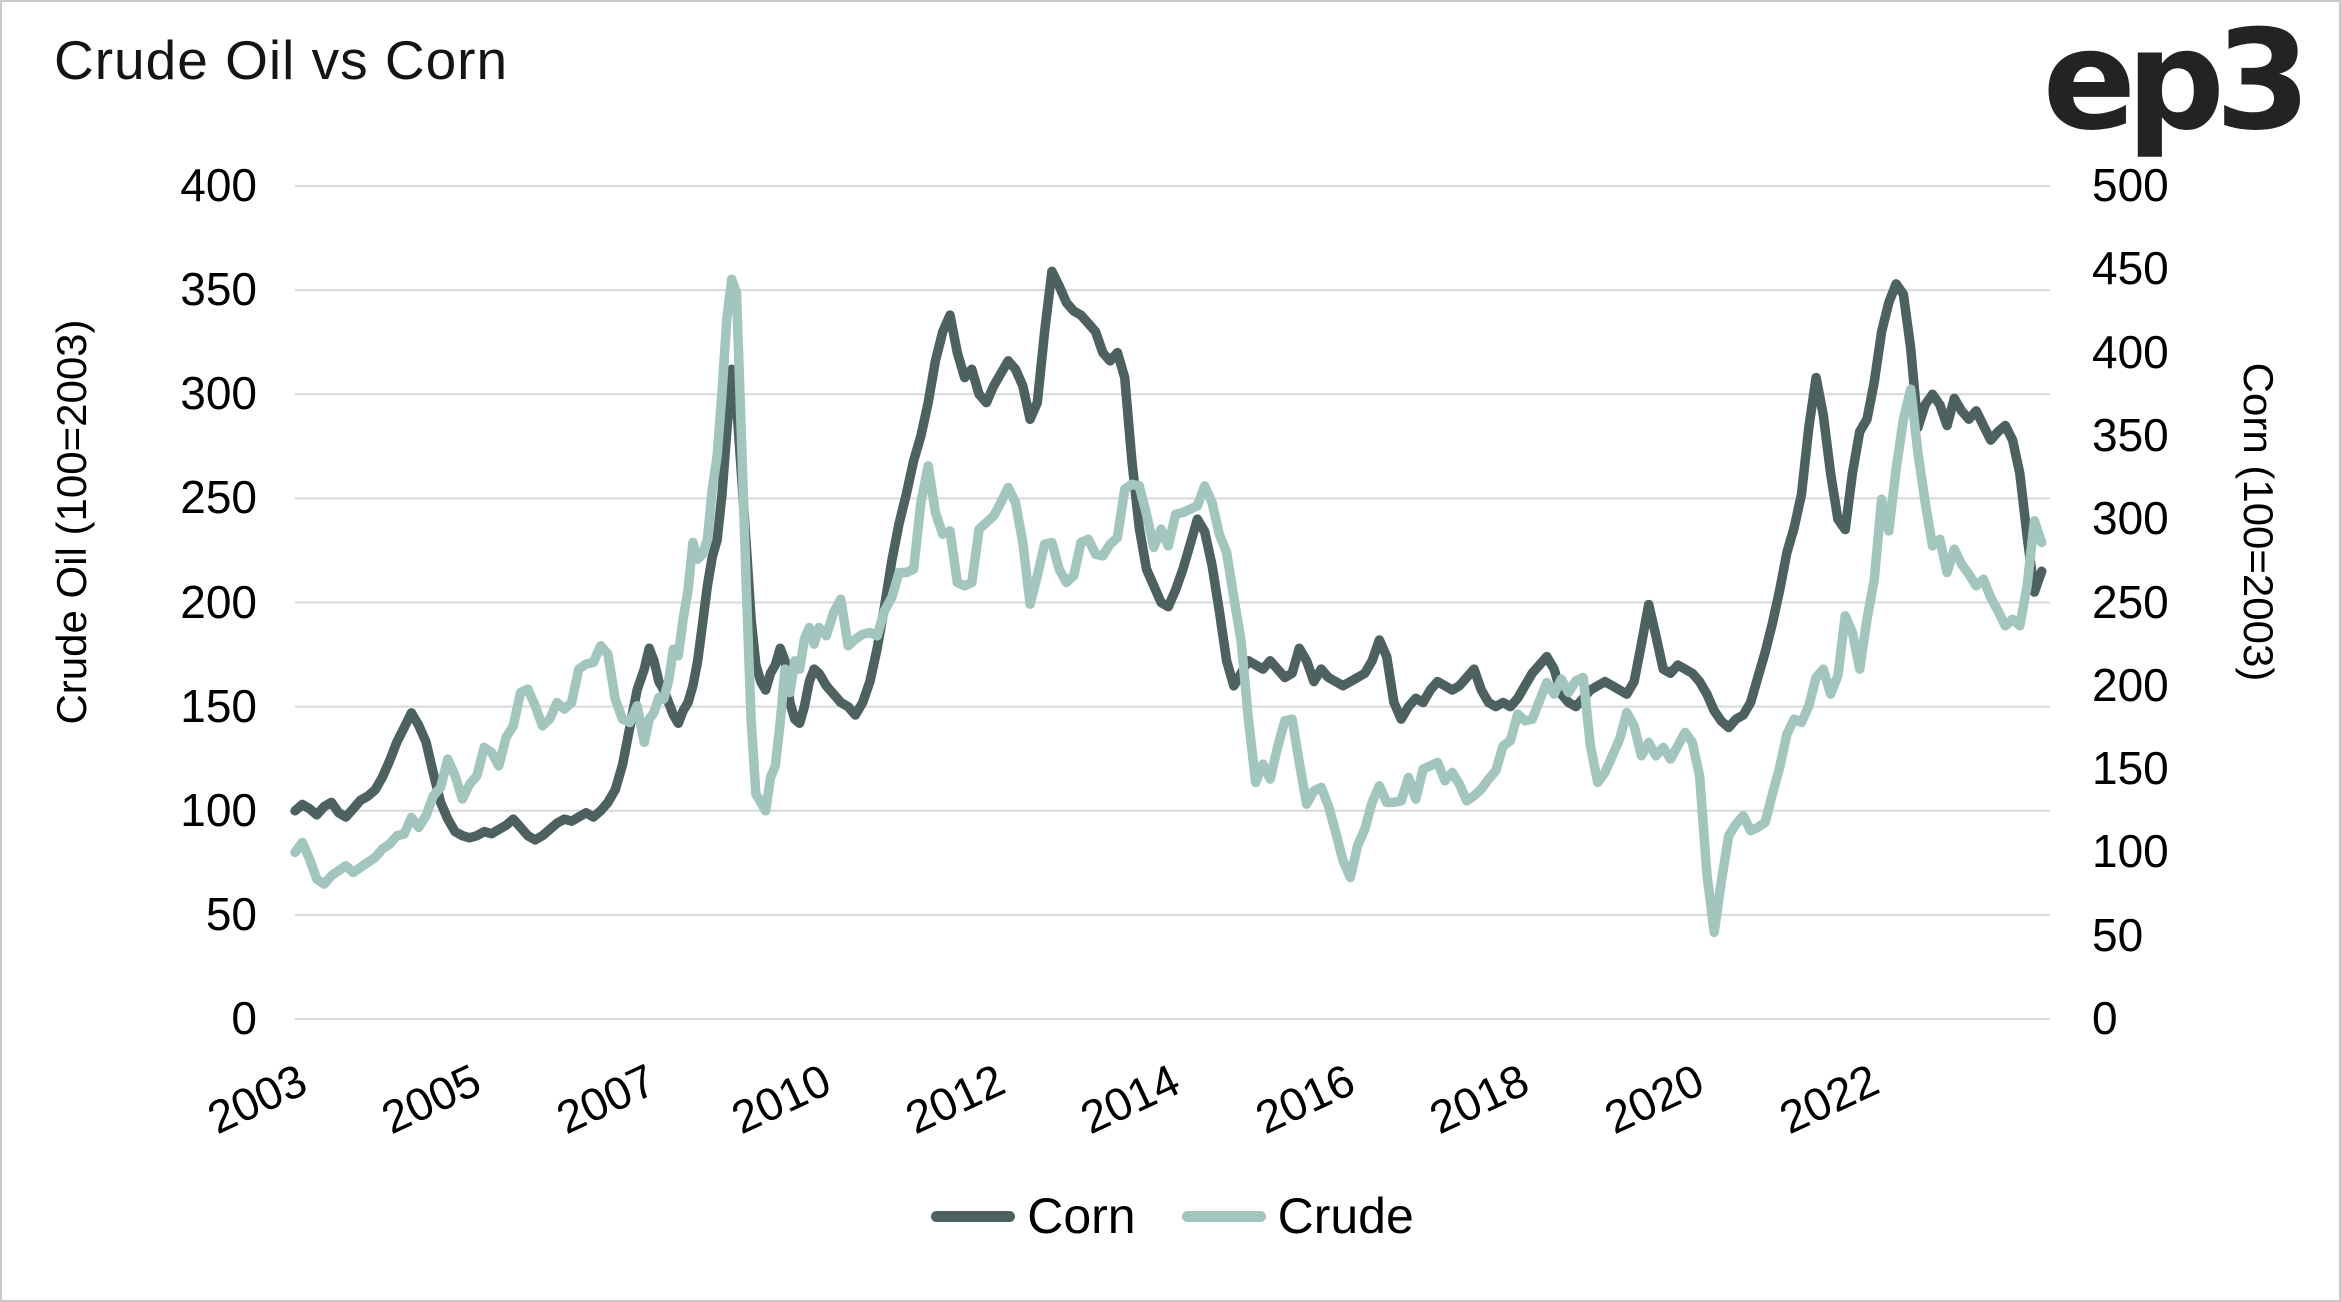 The height and width of the screenshot is (1302, 2341). Describe the element at coordinates (2176, 80) in the screenshot. I see `ep3-logo: ep3` at that location.